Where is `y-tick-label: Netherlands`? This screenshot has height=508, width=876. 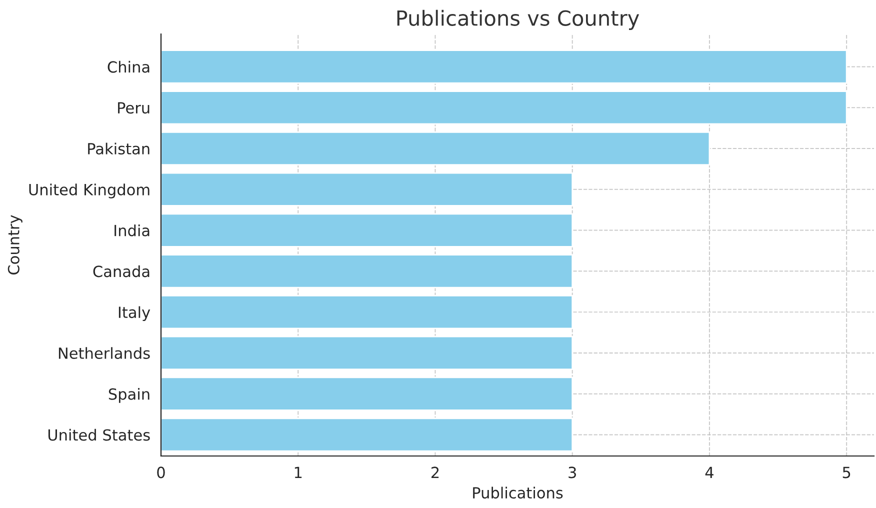 y-tick-label: Netherlands is located at coordinates (104, 353).